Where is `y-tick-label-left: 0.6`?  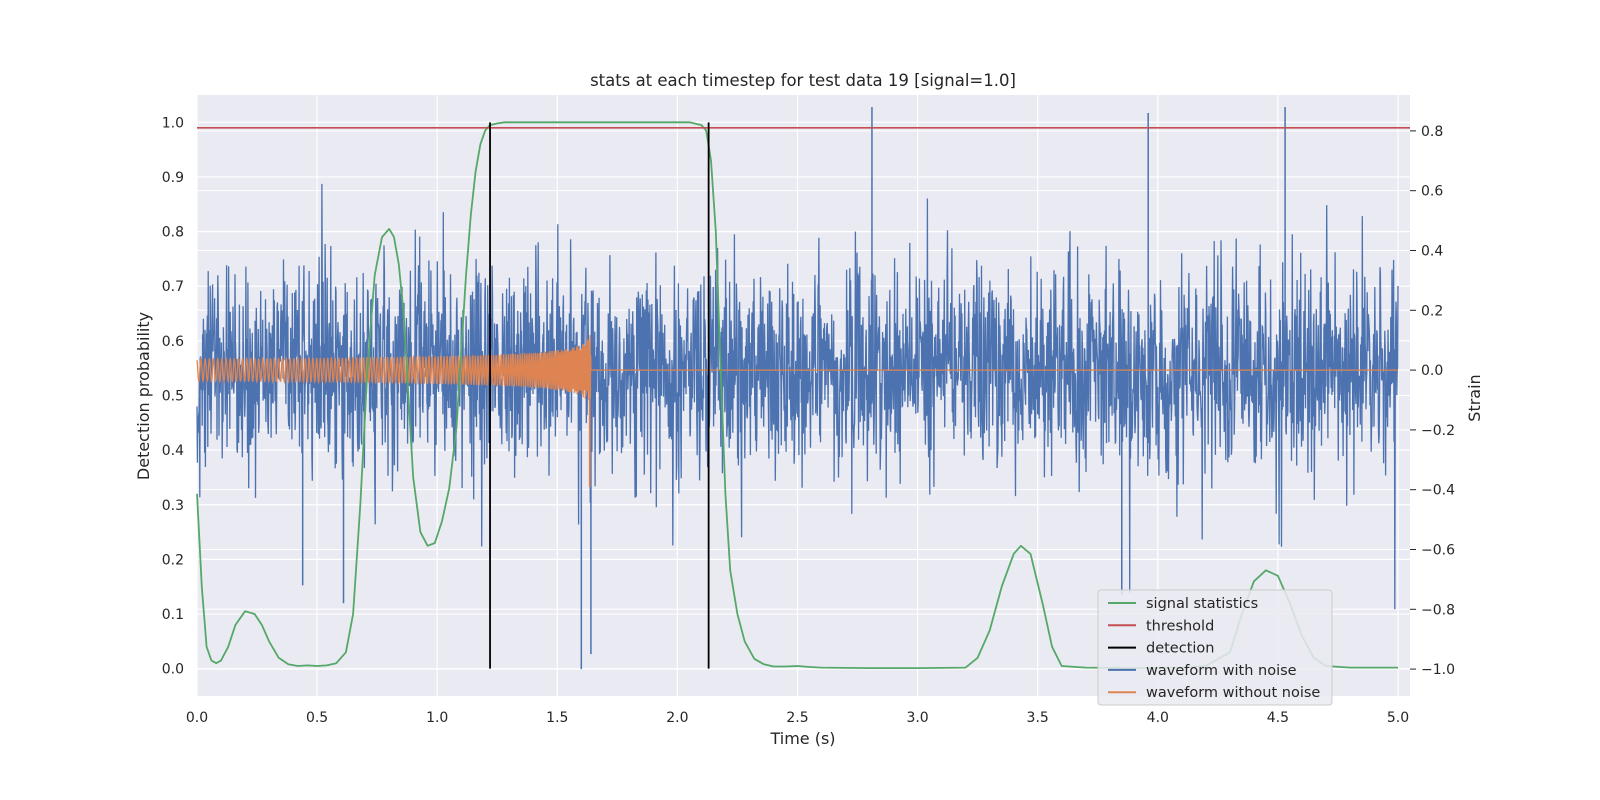
y-tick-label-left: 0.6 is located at coordinates (173, 342).